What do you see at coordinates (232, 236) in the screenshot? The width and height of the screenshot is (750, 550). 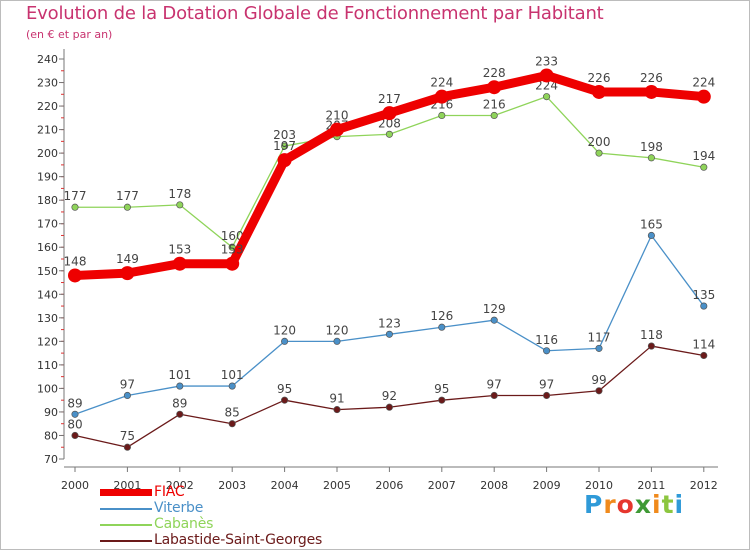 I see `data-label: 160` at bounding box center [232, 236].